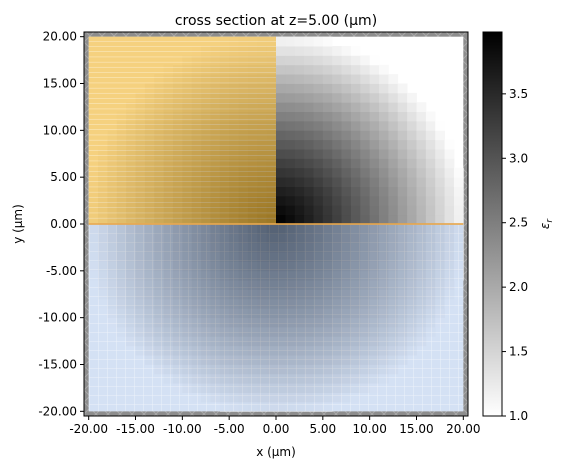 The height and width of the screenshot is (474, 563). What do you see at coordinates (369, 429) in the screenshot?
I see `x-tick-label: 10.00` at bounding box center [369, 429].